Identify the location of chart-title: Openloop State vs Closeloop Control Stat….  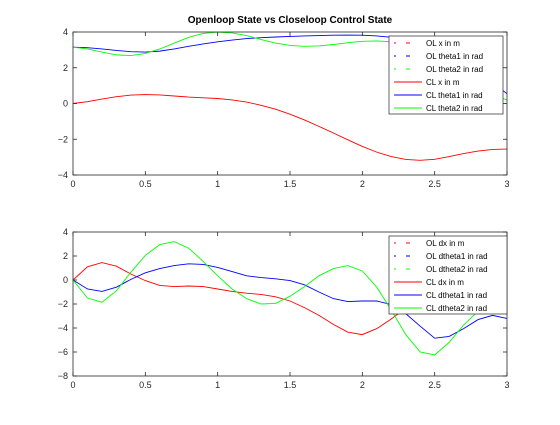
(290, 20).